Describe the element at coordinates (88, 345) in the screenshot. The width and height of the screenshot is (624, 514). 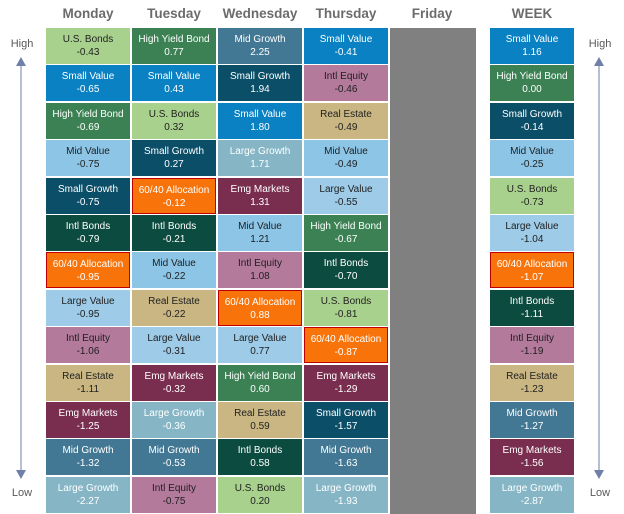
I see `cell-monday-intl-equity: Intl Equity -1.06` at that location.